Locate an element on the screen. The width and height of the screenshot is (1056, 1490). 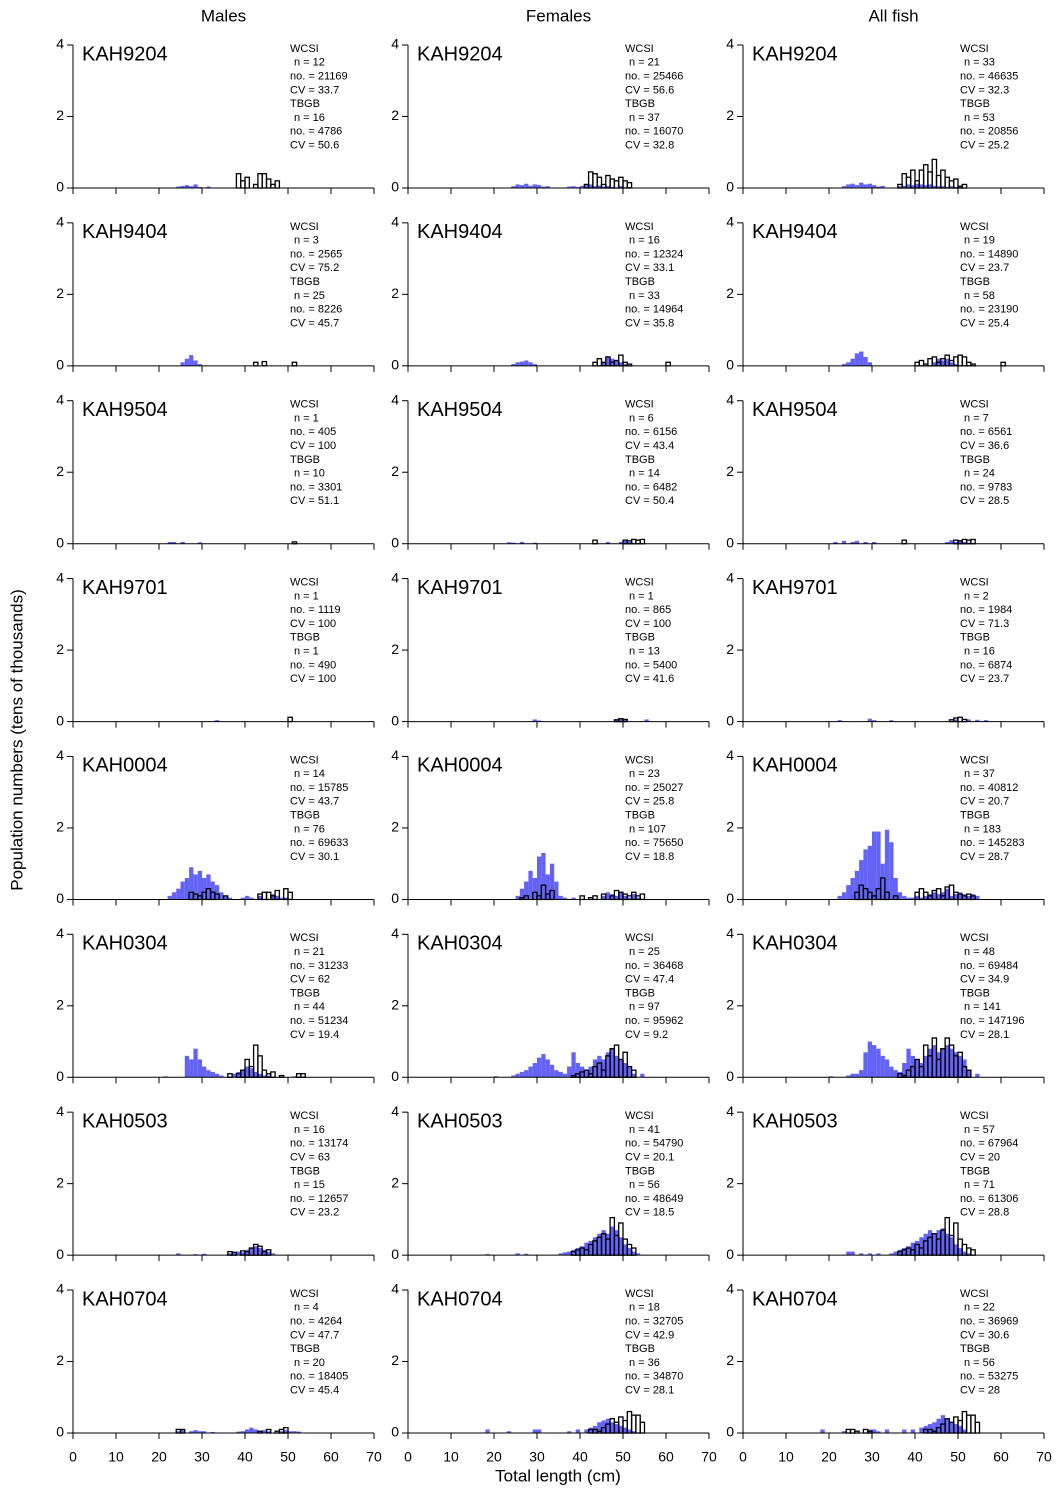
stats-line: CV = 62 is located at coordinates (310, 980).